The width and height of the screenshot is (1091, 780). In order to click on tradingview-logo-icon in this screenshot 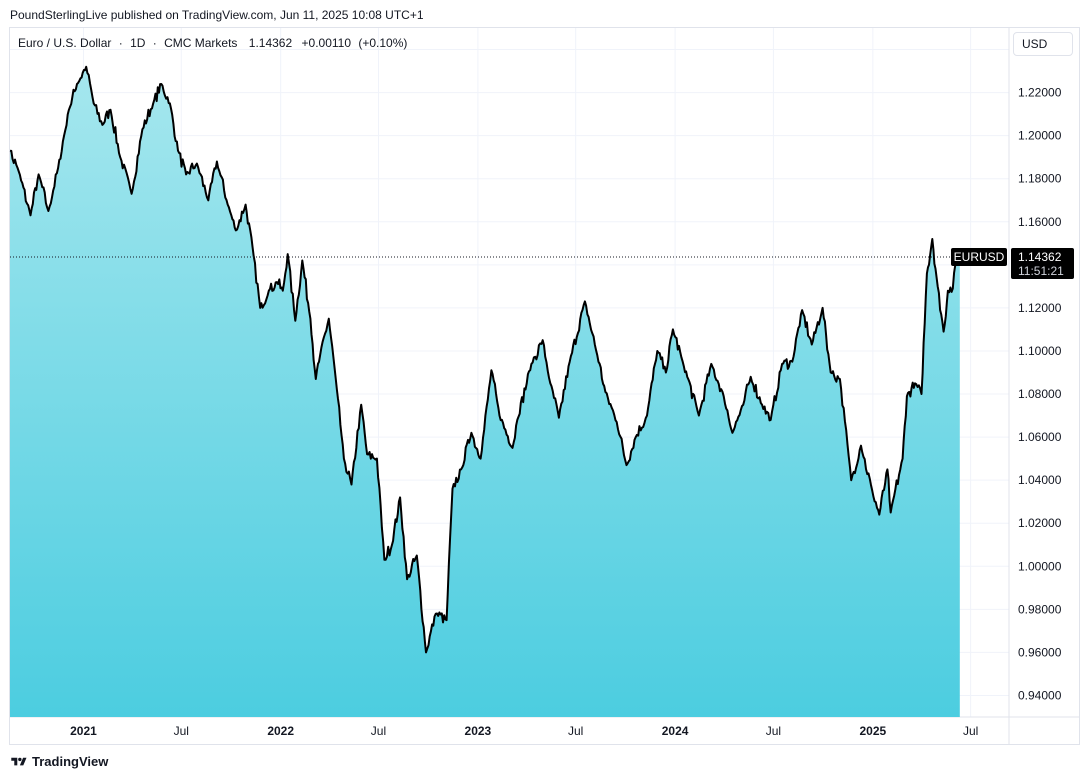, I will do `click(19, 761)`.